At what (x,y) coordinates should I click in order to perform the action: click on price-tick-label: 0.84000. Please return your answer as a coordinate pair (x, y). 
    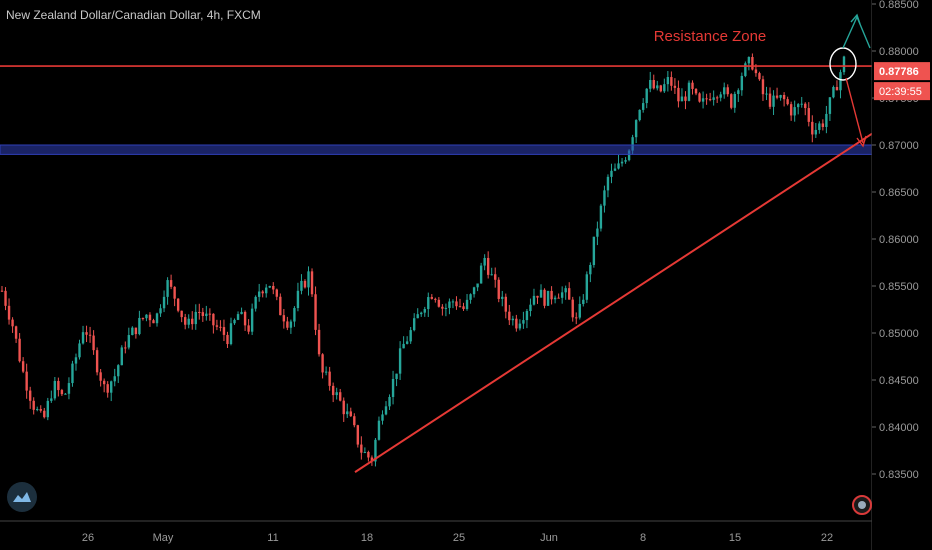
    Looking at the image, I should click on (899, 428).